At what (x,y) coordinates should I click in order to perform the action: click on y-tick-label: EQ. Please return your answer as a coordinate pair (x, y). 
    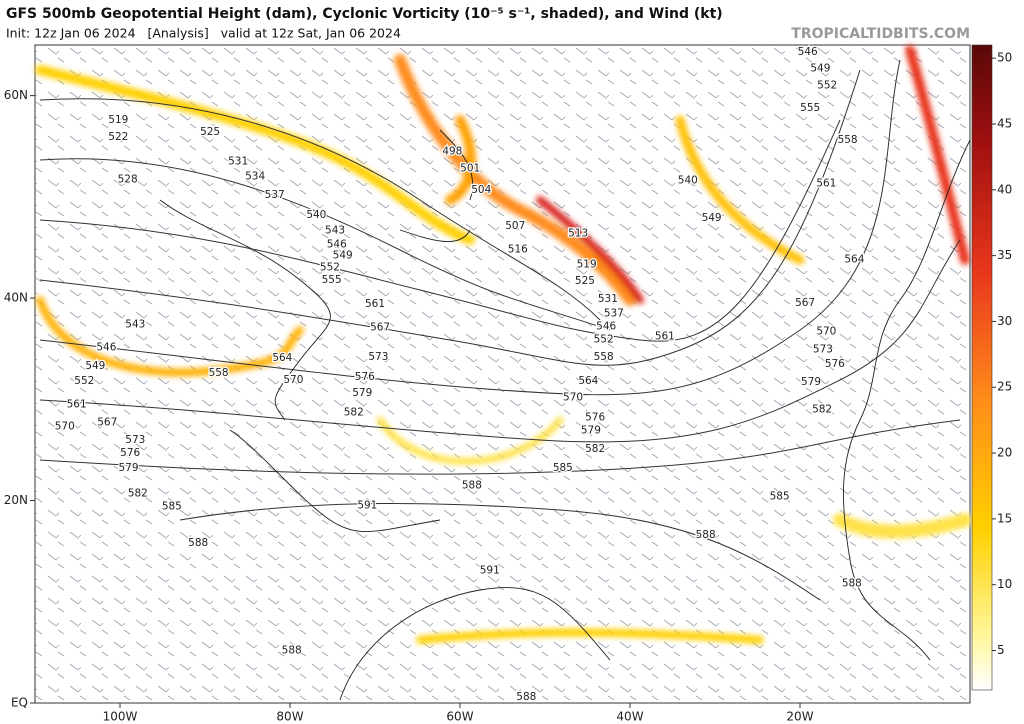
    Looking at the image, I should click on (19, 703).